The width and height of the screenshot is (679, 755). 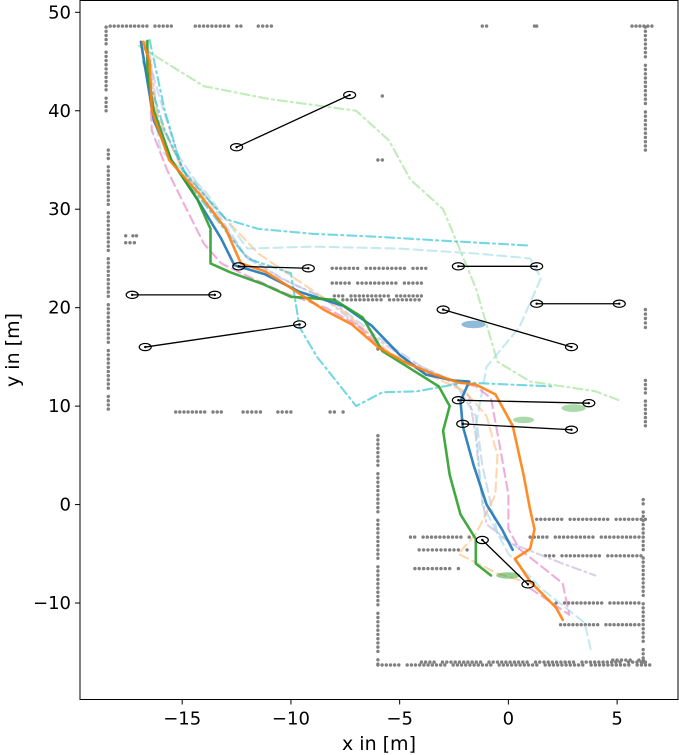 What do you see at coordinates (528, 584) in the screenshot?
I see `connection-marker-dot` at bounding box center [528, 584].